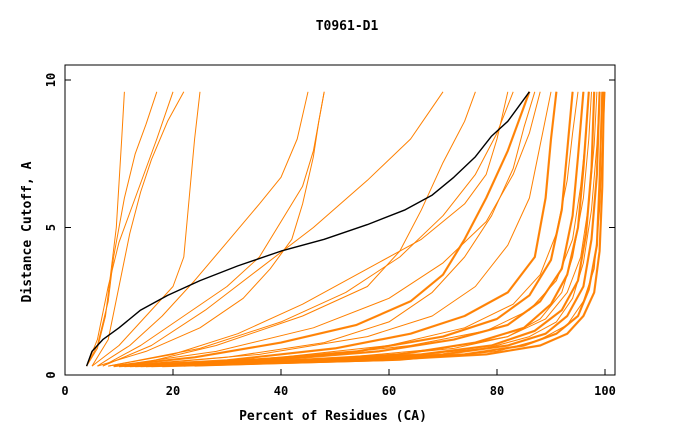  What do you see at coordinates (51, 80) in the screenshot?
I see `y-tick-label: 10` at bounding box center [51, 80].